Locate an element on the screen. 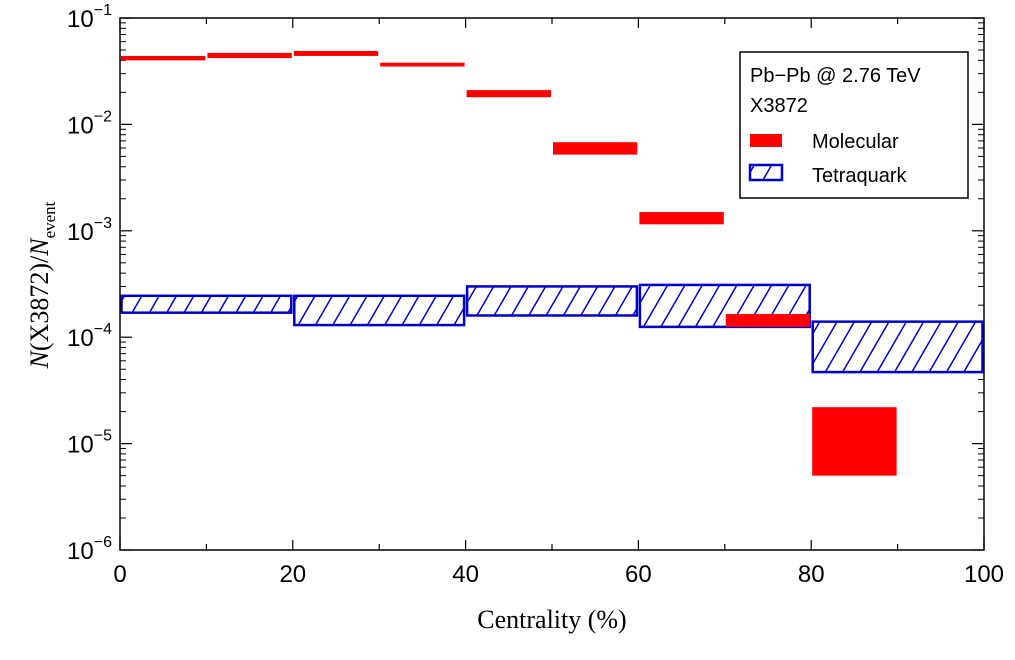 The height and width of the screenshot is (660, 1015). y-tick-label: 10⁻¹ is located at coordinates (89, 17).